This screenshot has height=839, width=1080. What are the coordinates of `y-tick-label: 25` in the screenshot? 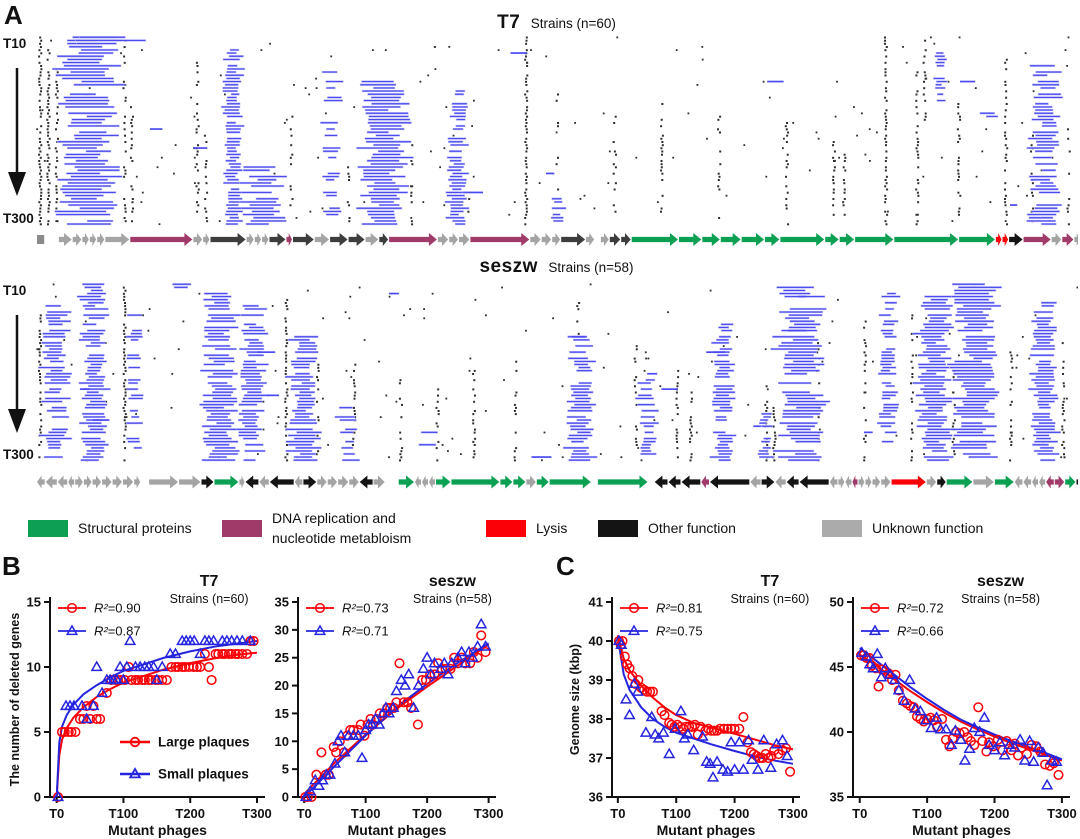 It's located at (282, 657).